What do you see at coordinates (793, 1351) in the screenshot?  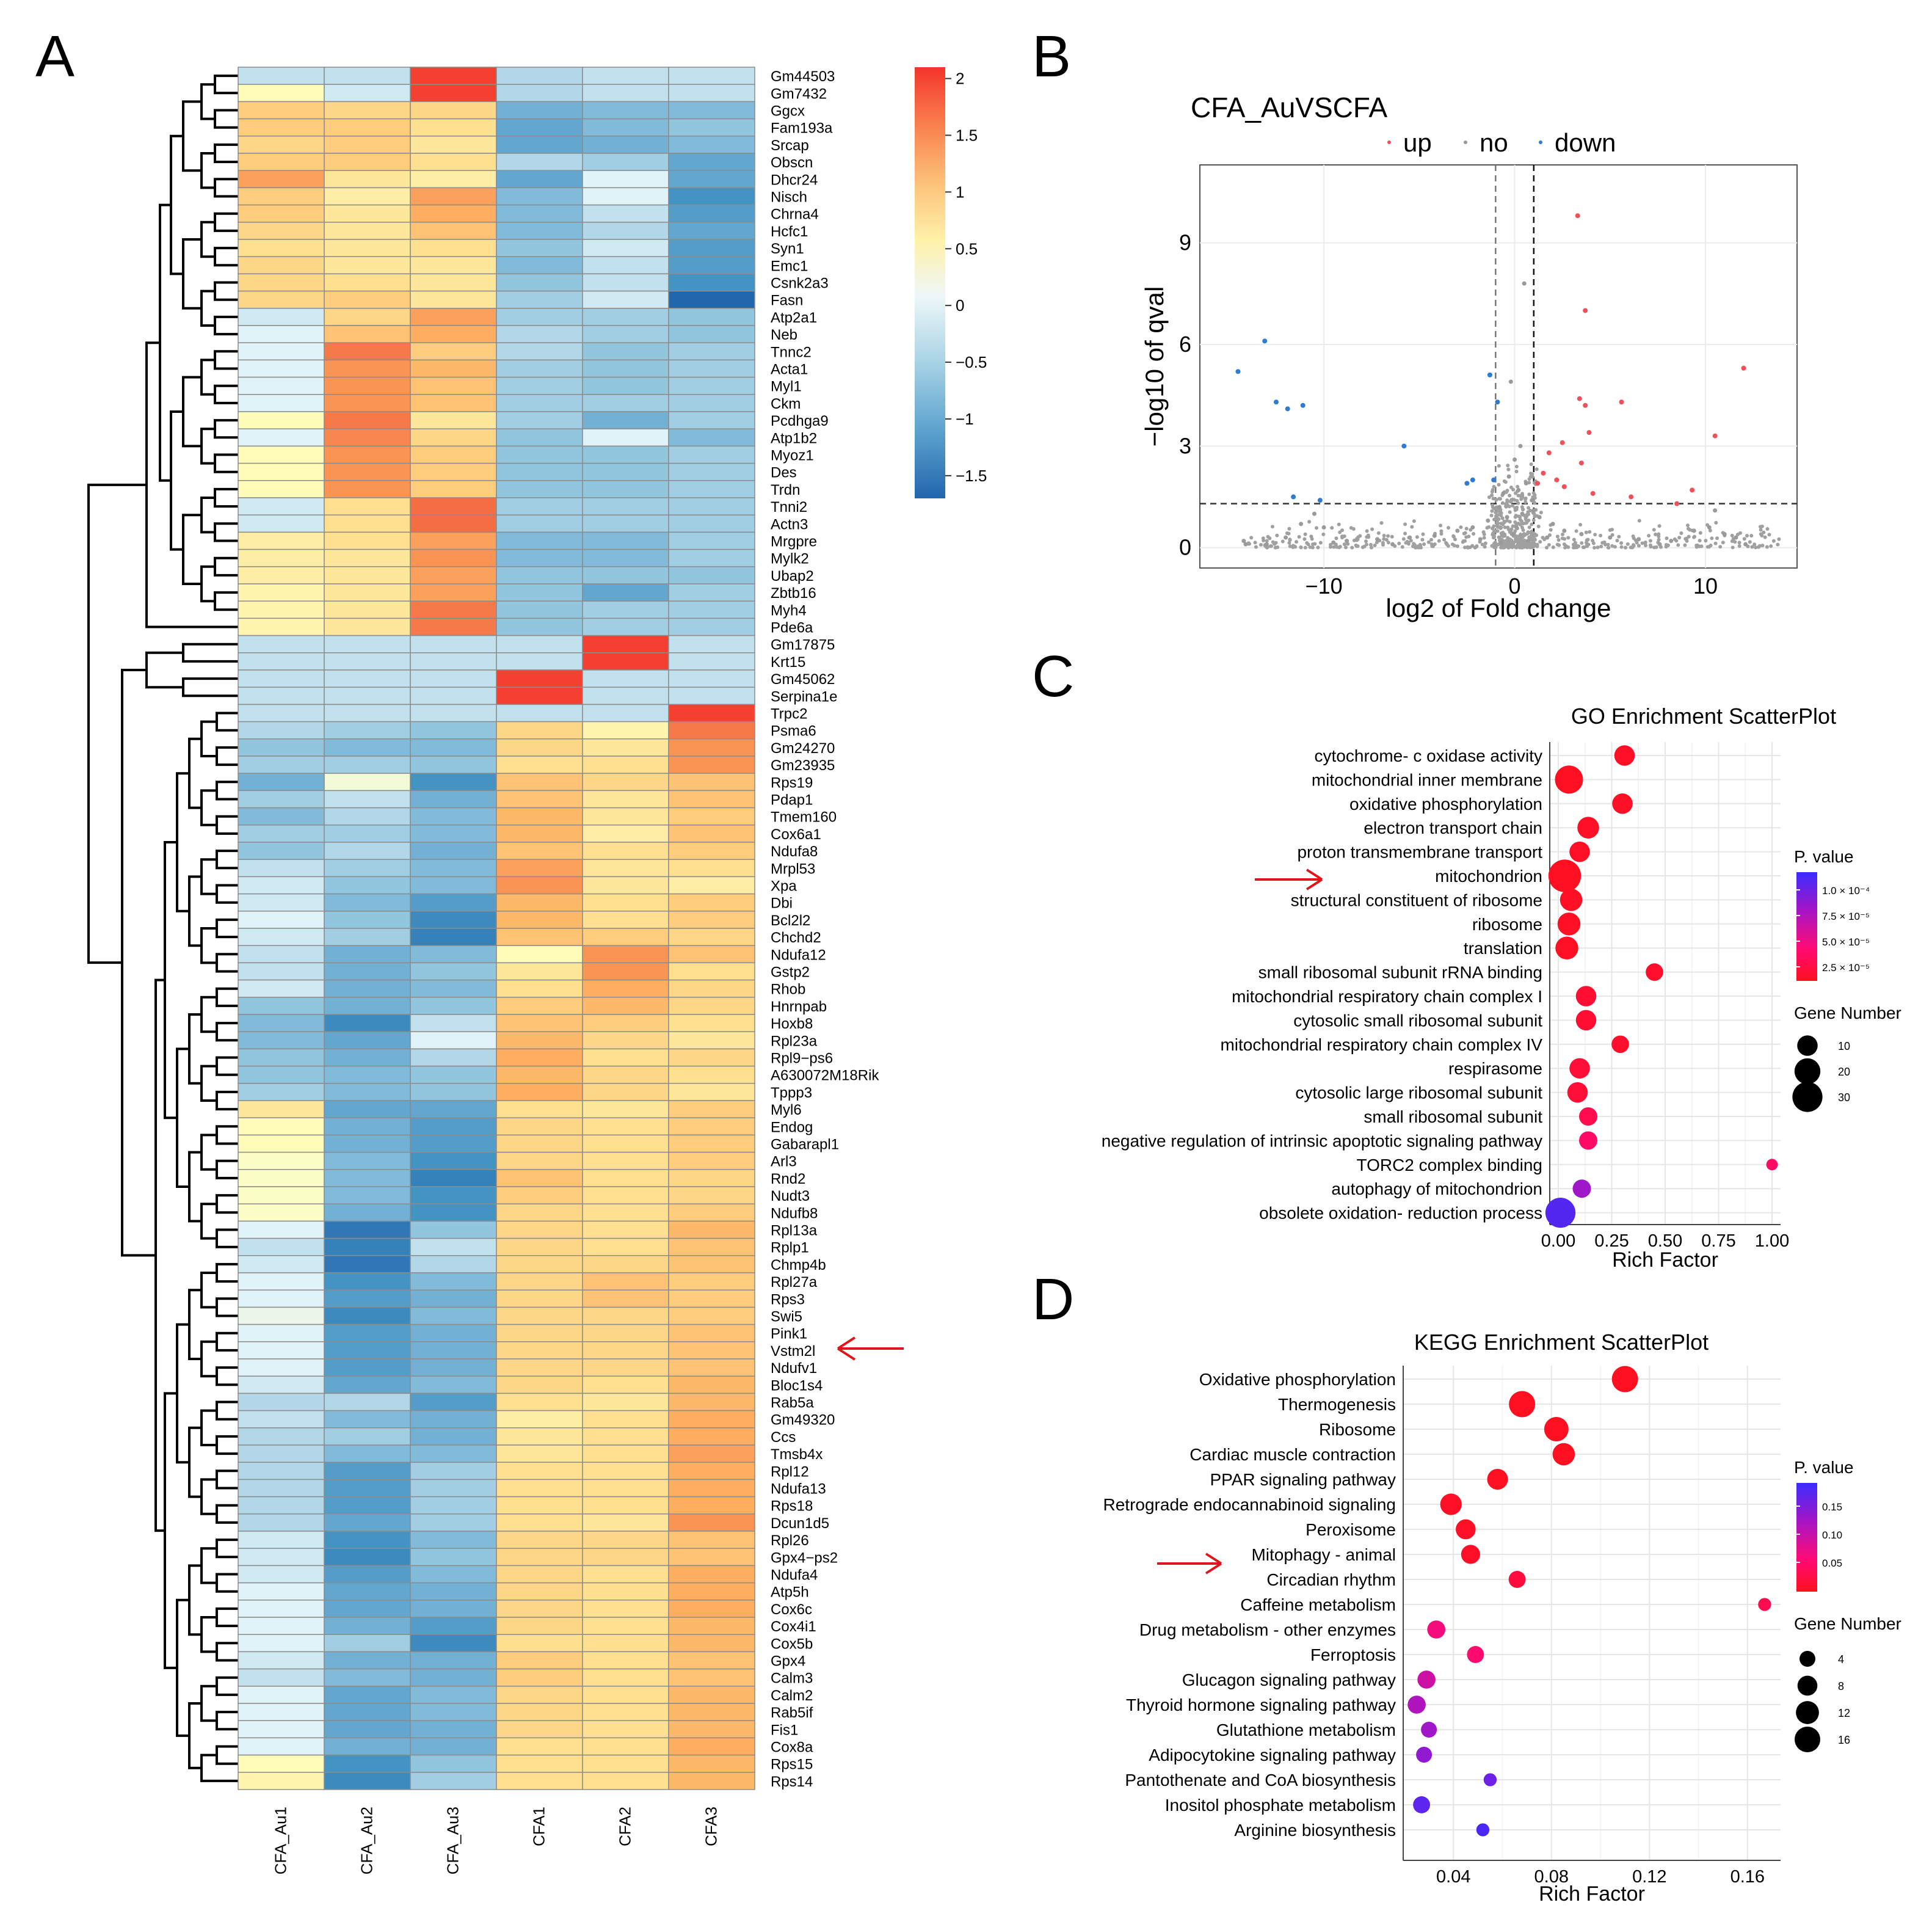 I see `row-label: Vstm2l` at bounding box center [793, 1351].